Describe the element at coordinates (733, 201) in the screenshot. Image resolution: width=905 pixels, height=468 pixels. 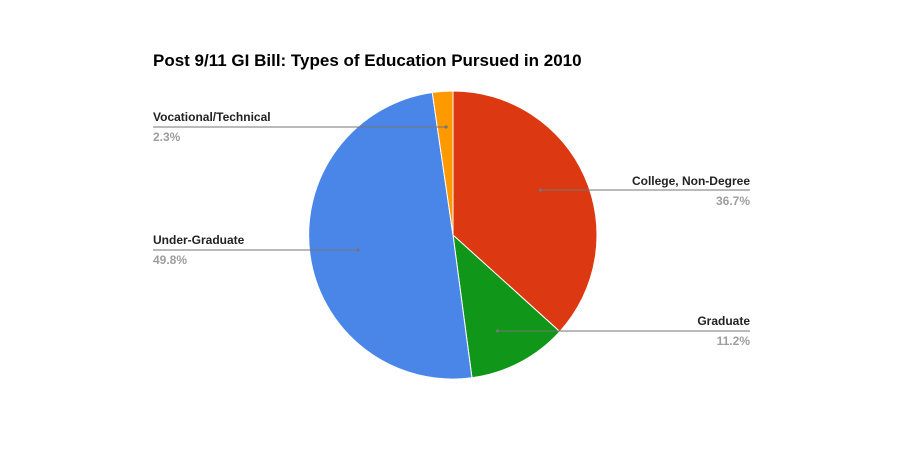
I see `slice-percent-college-non-degree: 36.7%` at that location.